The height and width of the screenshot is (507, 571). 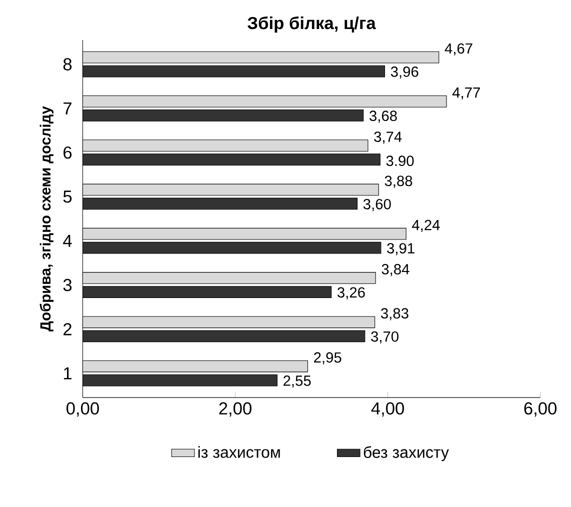 I want to click on data-label: 4,77, so click(x=466, y=94).